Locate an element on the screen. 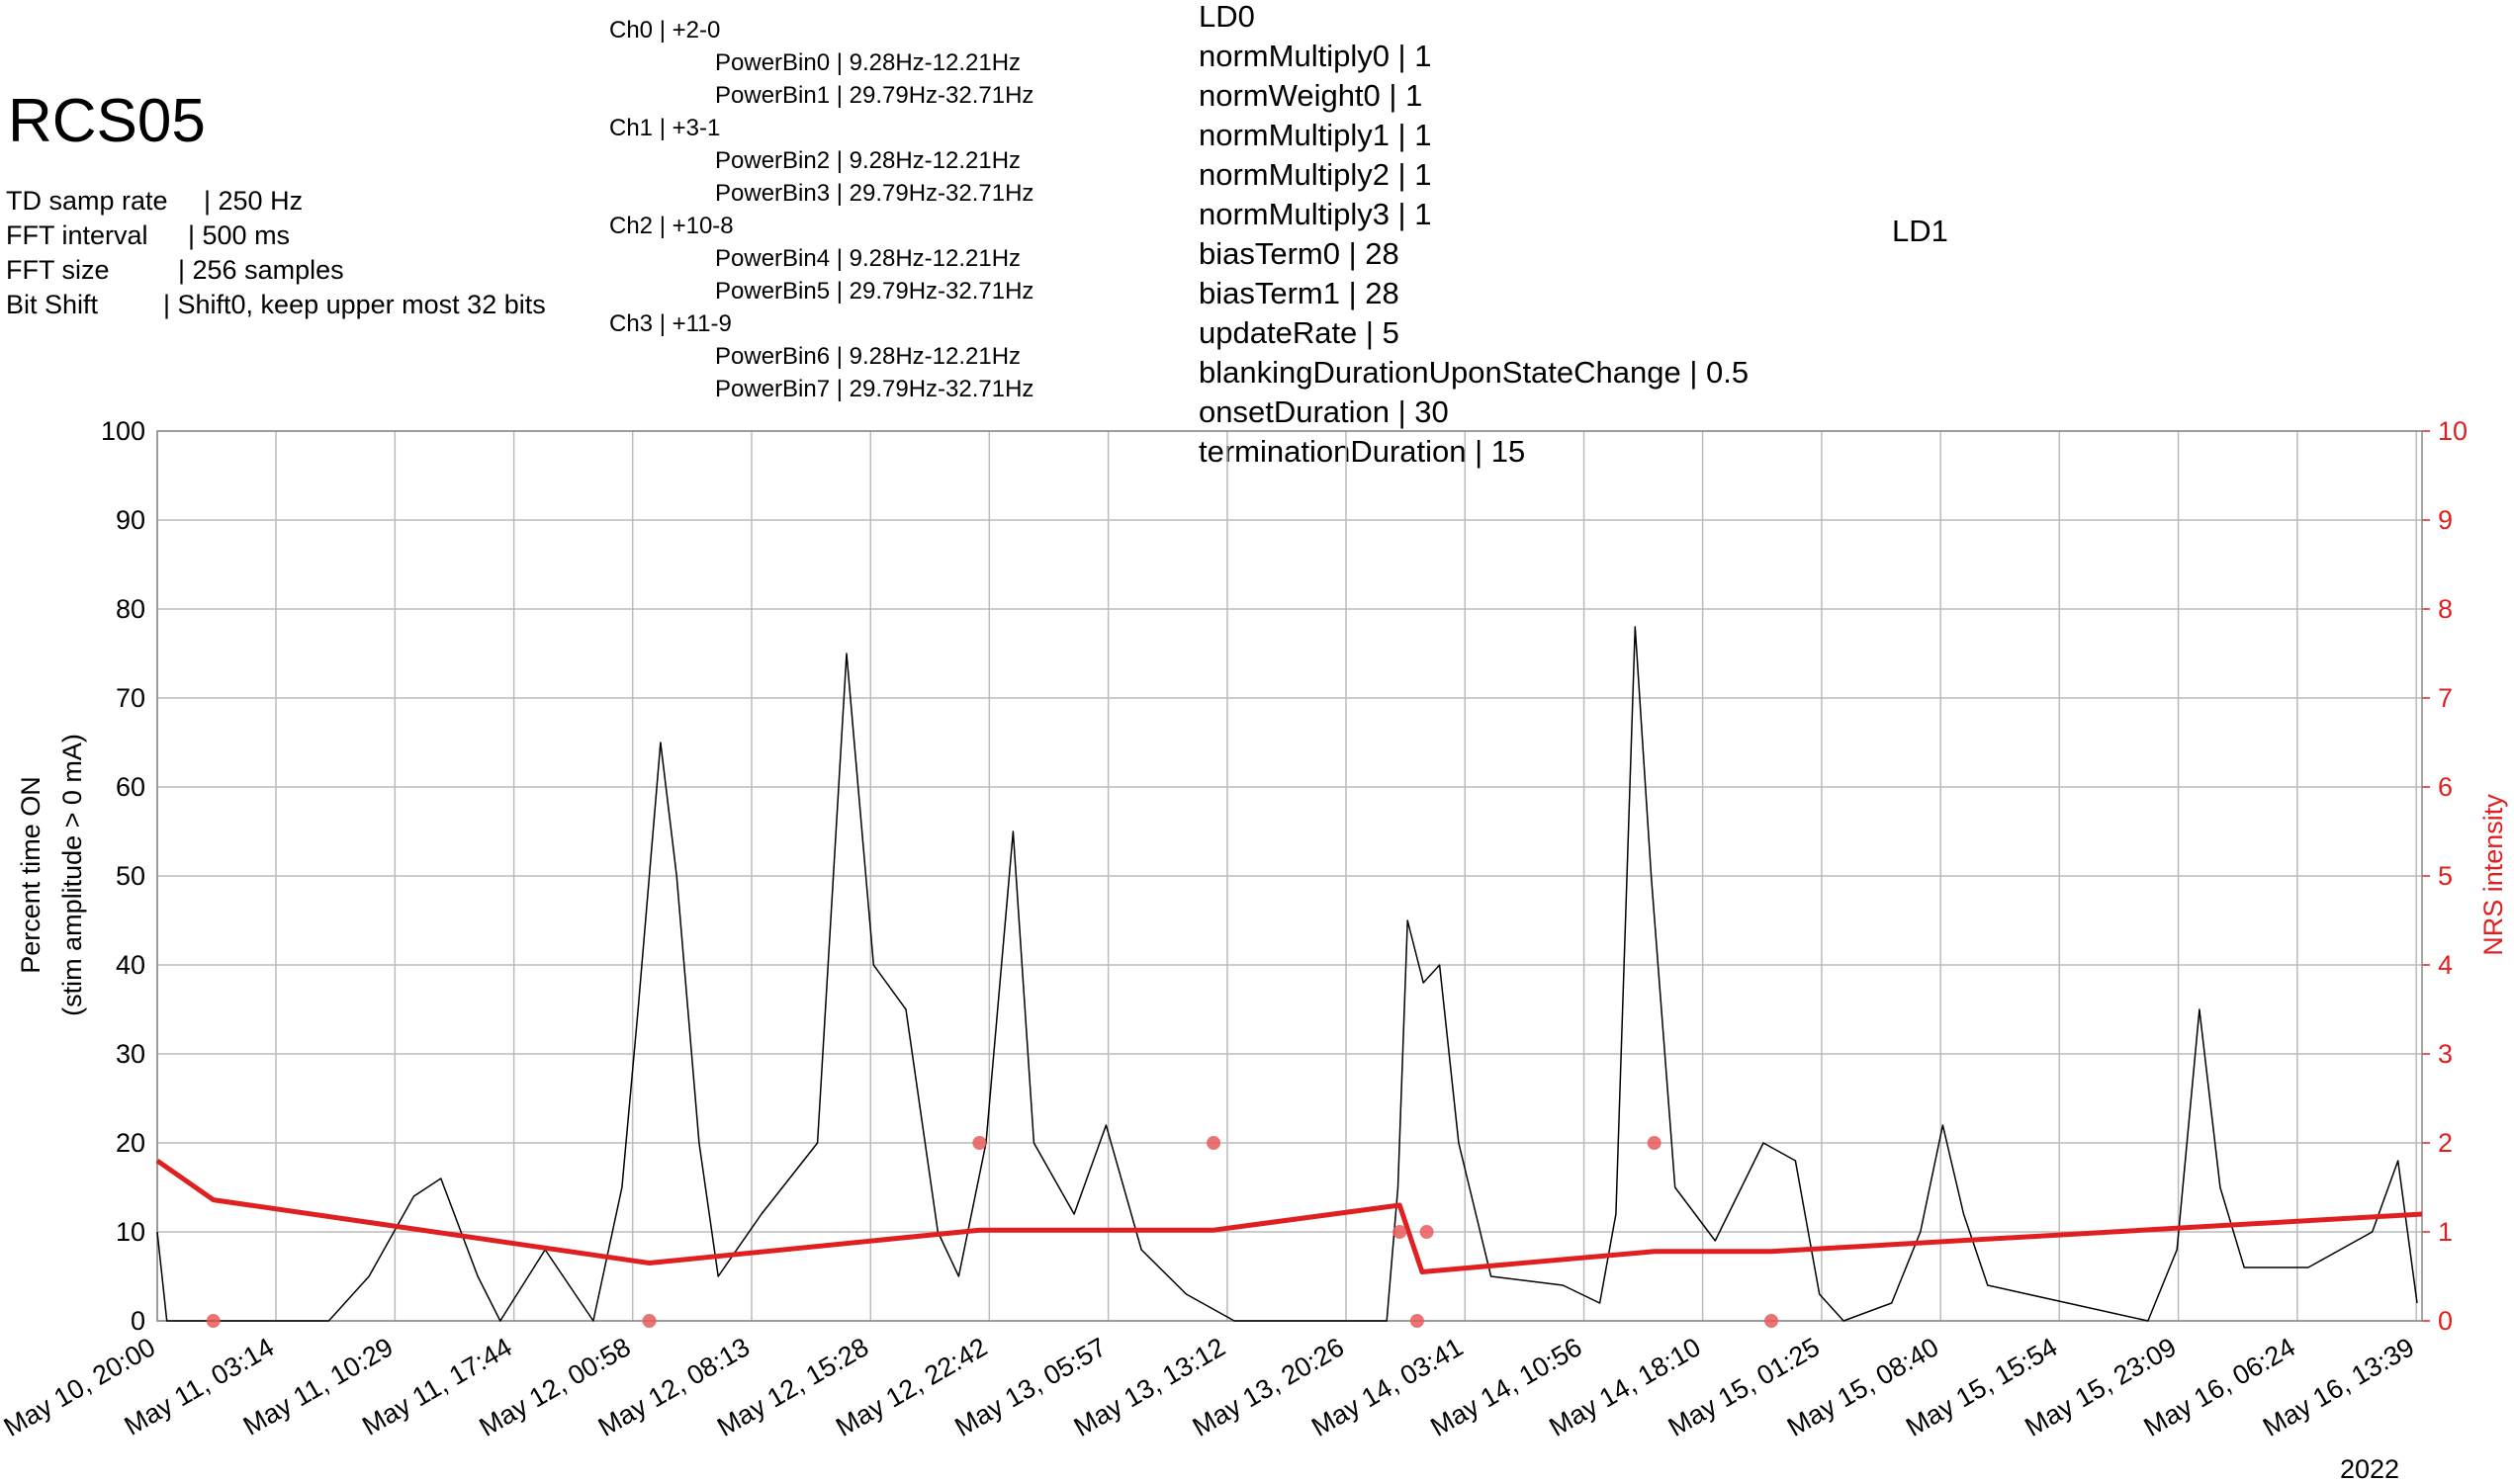  y2-tick-label: 4 is located at coordinates (2446, 965).